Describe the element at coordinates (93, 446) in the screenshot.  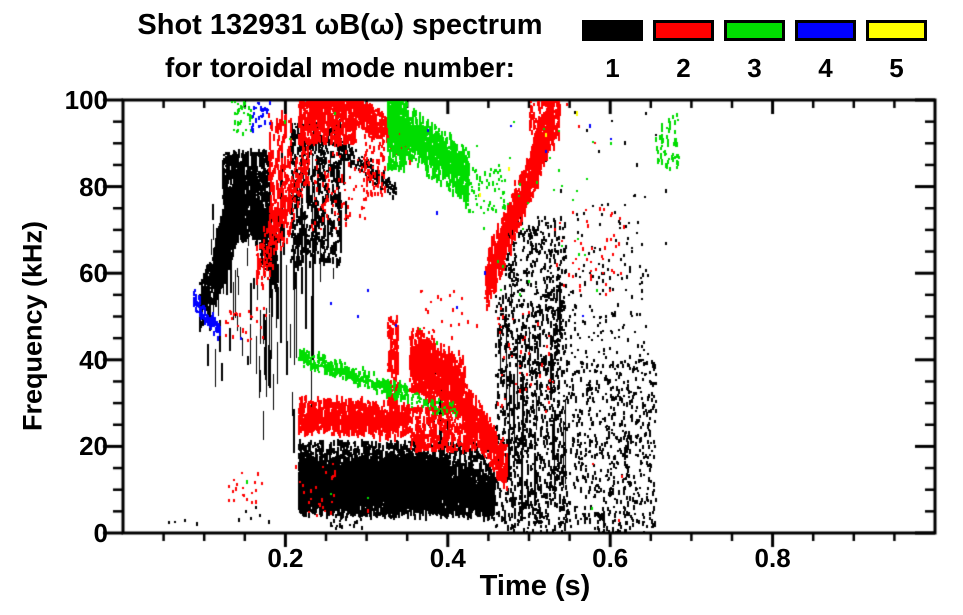
I see `y-tick-label-20: 20` at that location.